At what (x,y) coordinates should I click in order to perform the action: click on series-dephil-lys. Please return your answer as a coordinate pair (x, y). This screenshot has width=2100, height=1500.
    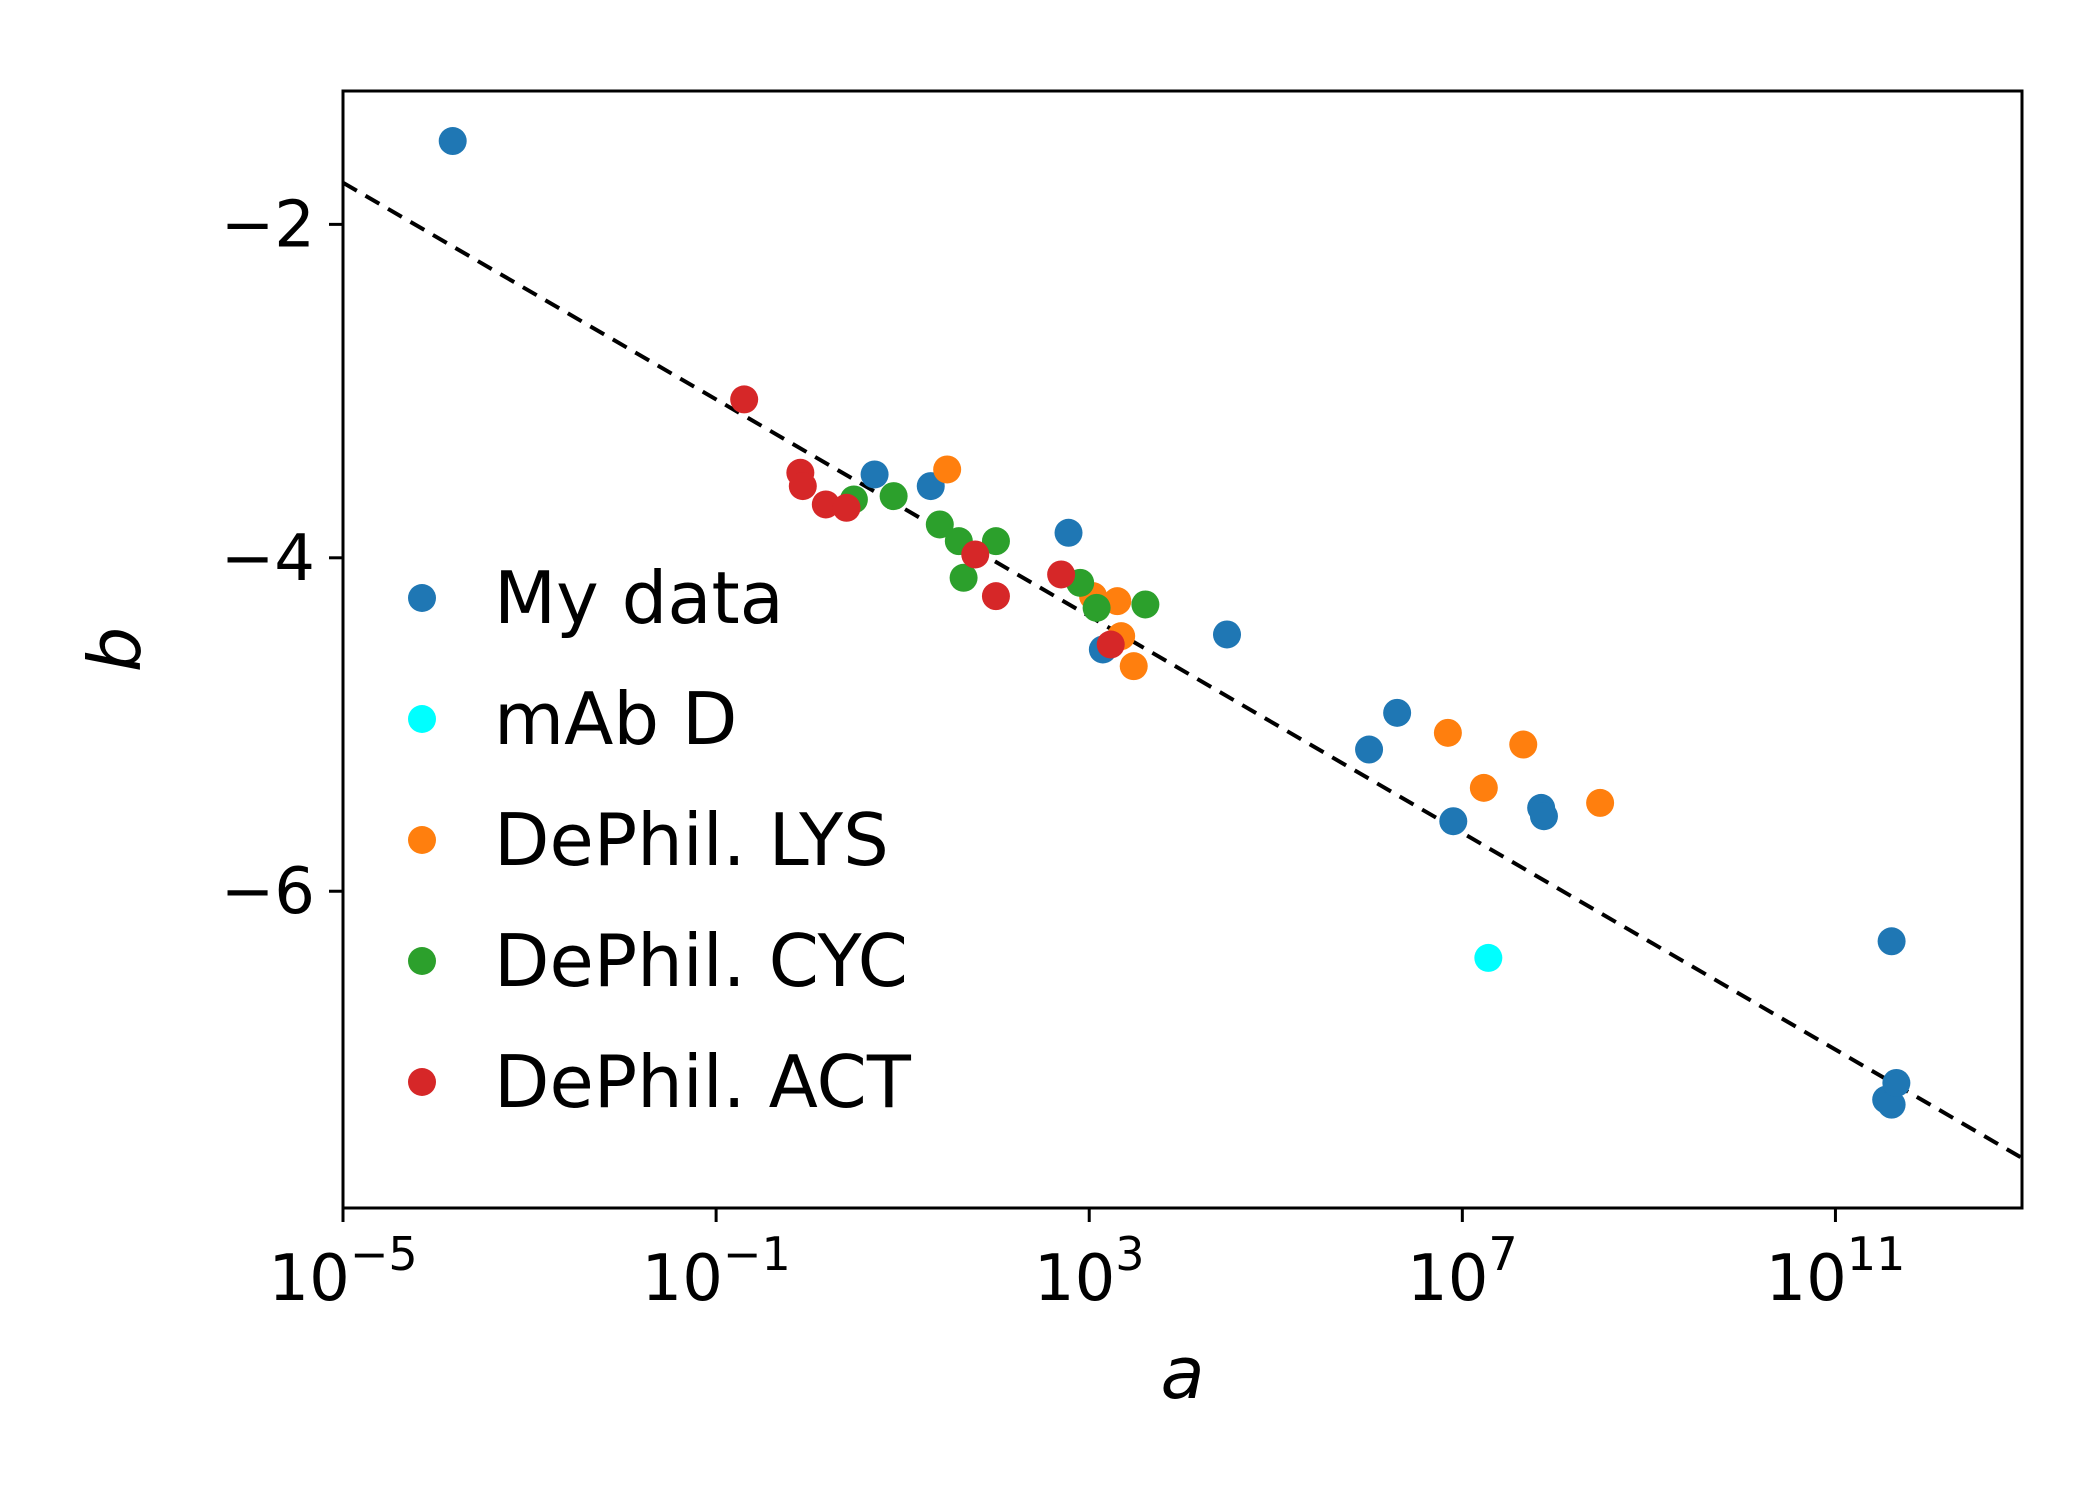
    Looking at the image, I should click on (1274, 636).